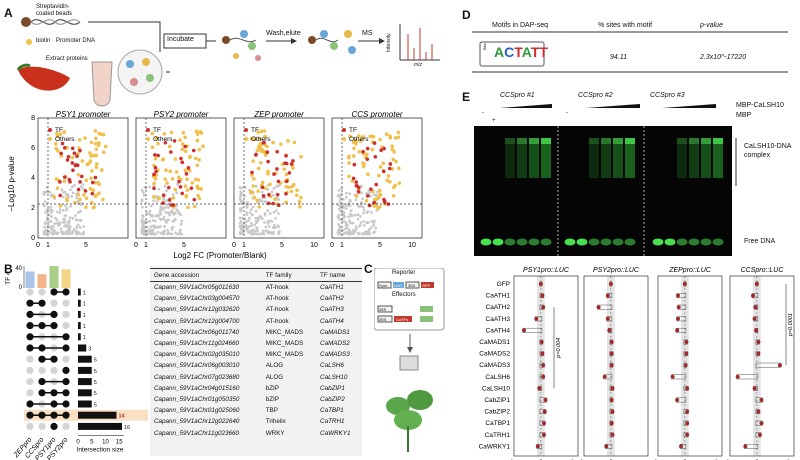 The image size is (800, 460). Describe the element at coordinates (723, 57) in the screenshot. I see `pvalue-value: 2.3x10^-17220` at that location.